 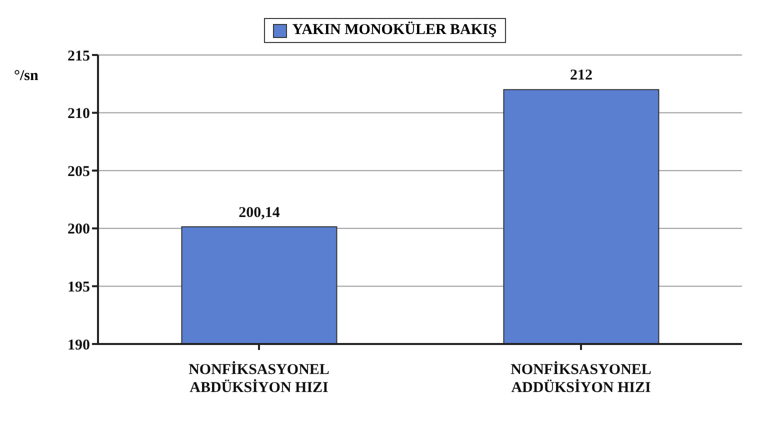 What do you see at coordinates (79, 172) in the screenshot?
I see `y-tick-label: 205` at bounding box center [79, 172].